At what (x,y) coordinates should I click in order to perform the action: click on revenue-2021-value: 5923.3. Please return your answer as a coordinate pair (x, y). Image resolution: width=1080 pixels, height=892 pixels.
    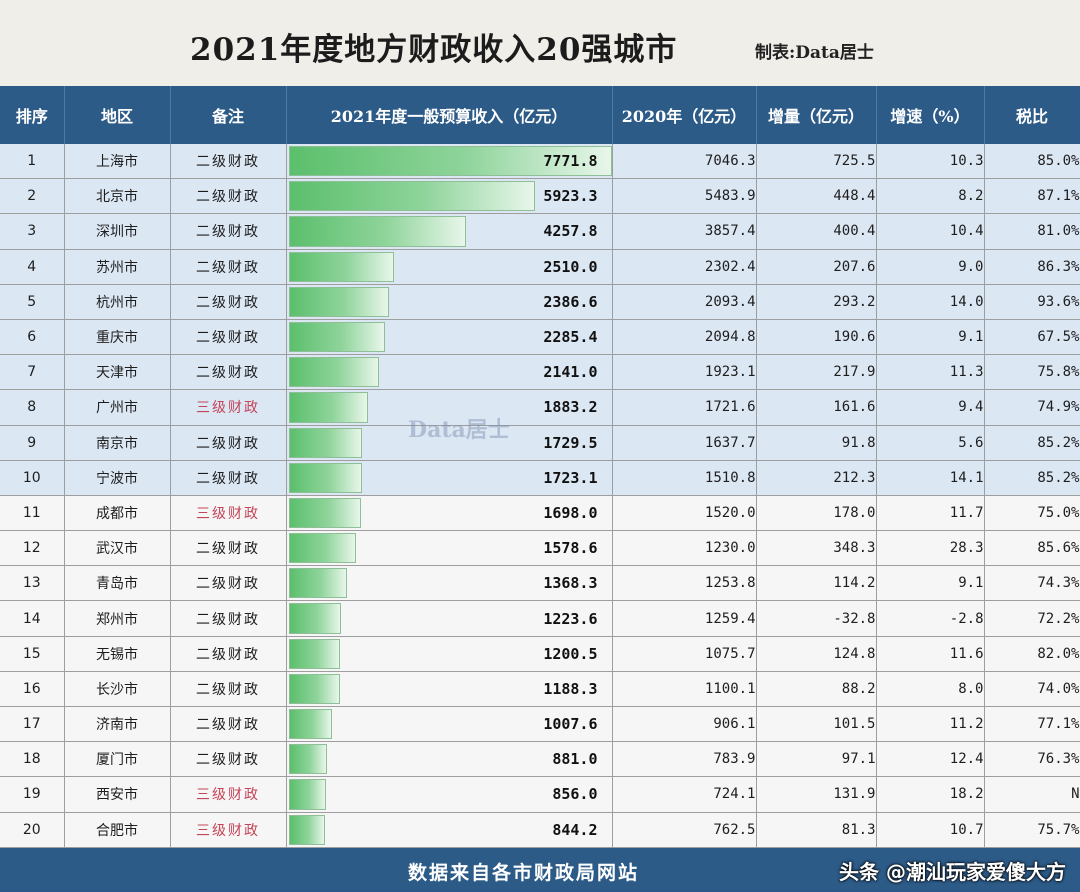
    Looking at the image, I should click on (570, 196).